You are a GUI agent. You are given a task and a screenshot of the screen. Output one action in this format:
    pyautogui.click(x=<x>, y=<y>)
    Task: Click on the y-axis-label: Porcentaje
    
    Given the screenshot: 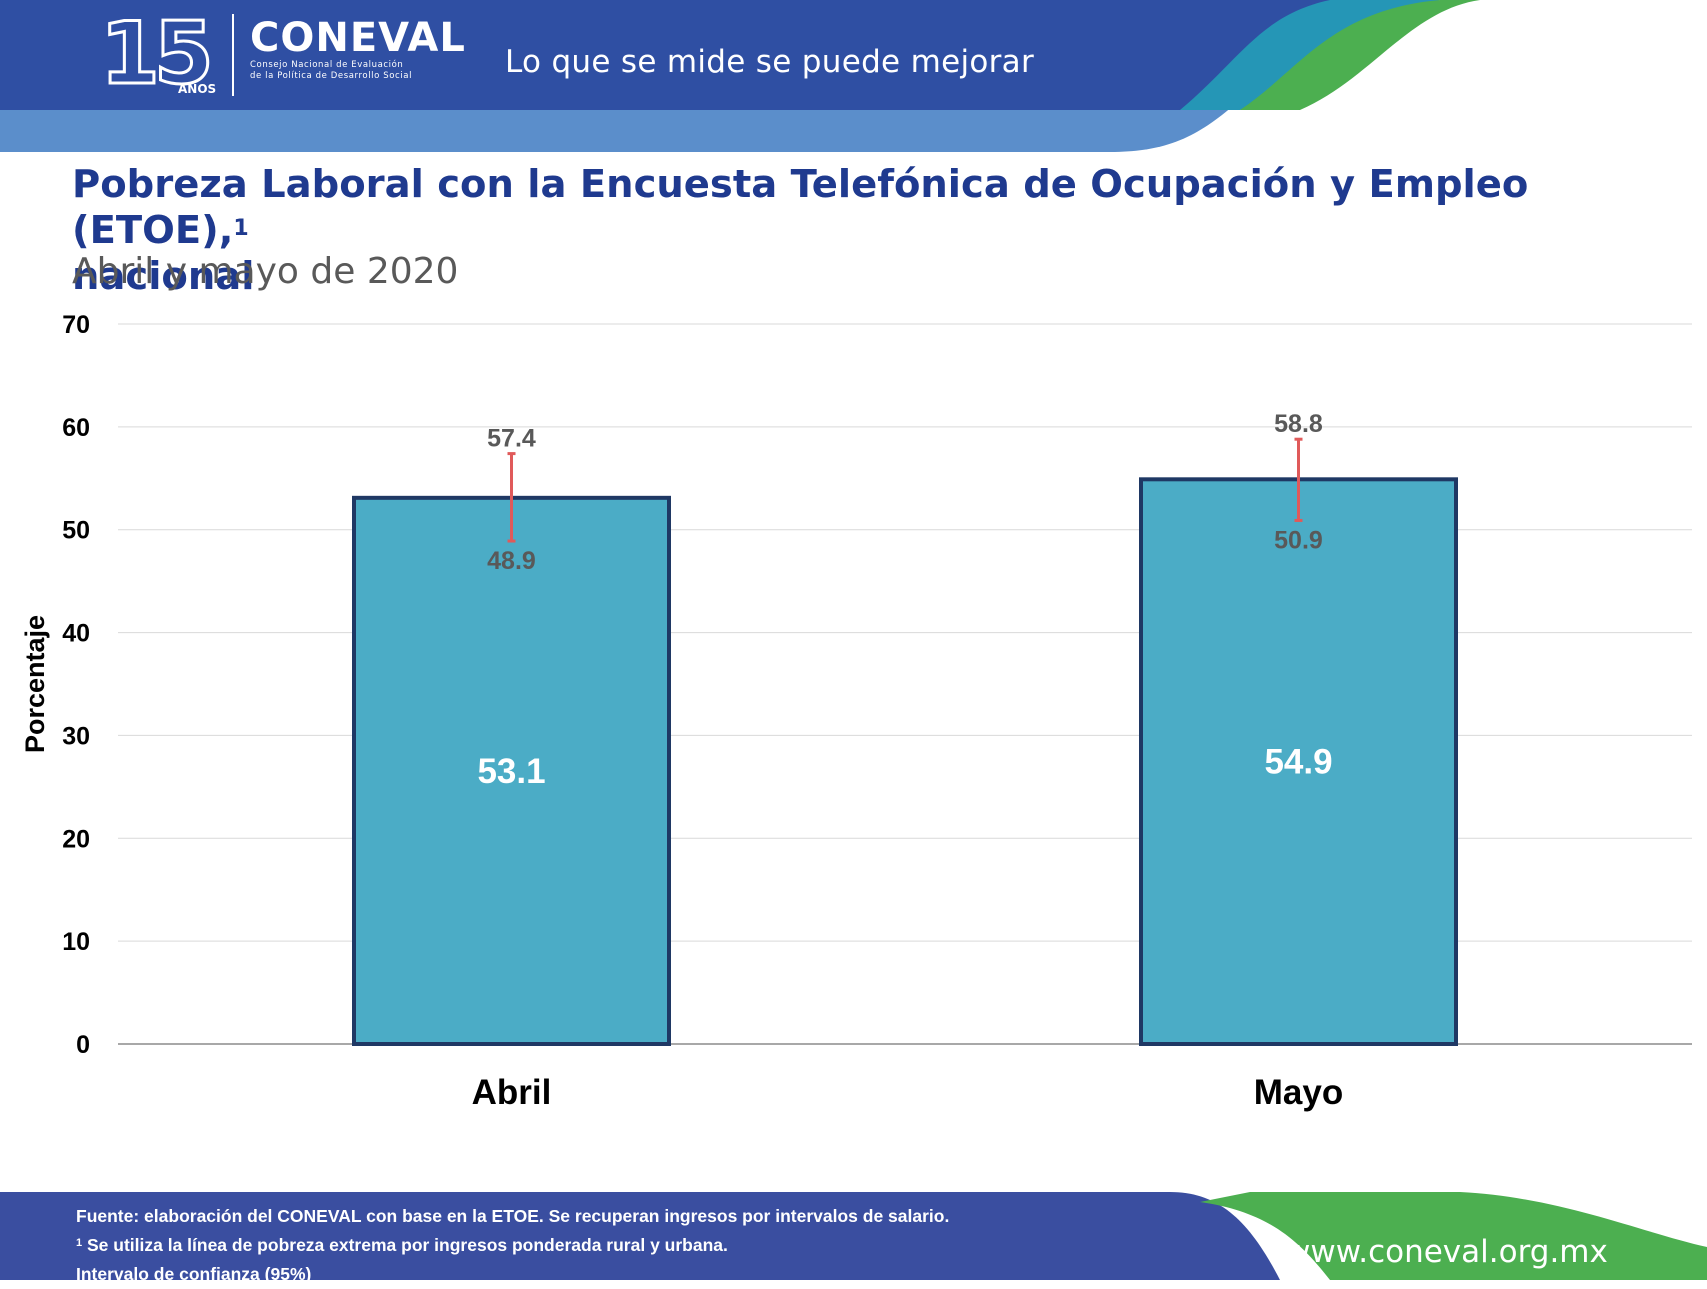 What is the action you would take?
    pyautogui.click(x=35, y=684)
    